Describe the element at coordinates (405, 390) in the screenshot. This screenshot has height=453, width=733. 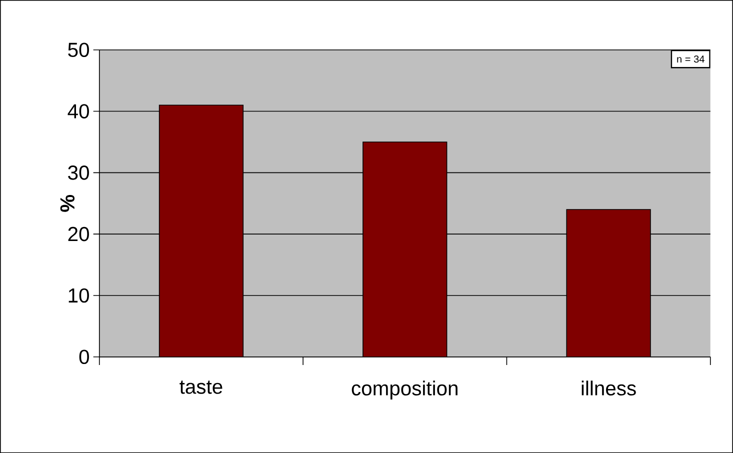
I see `x-tick-label: composition` at that location.